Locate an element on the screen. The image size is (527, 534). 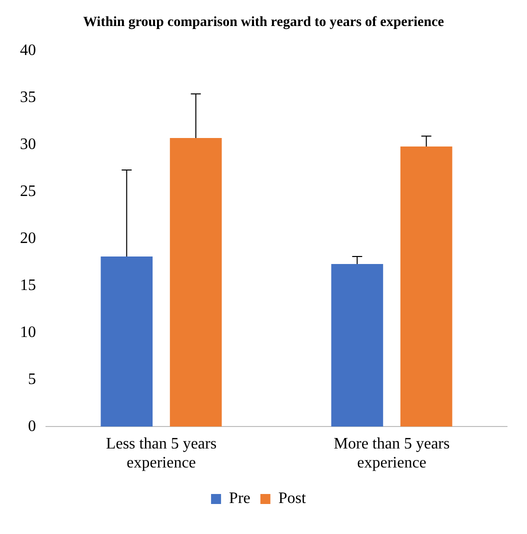
x-tick-label: More than 5 years experience is located at coordinates (392, 453).